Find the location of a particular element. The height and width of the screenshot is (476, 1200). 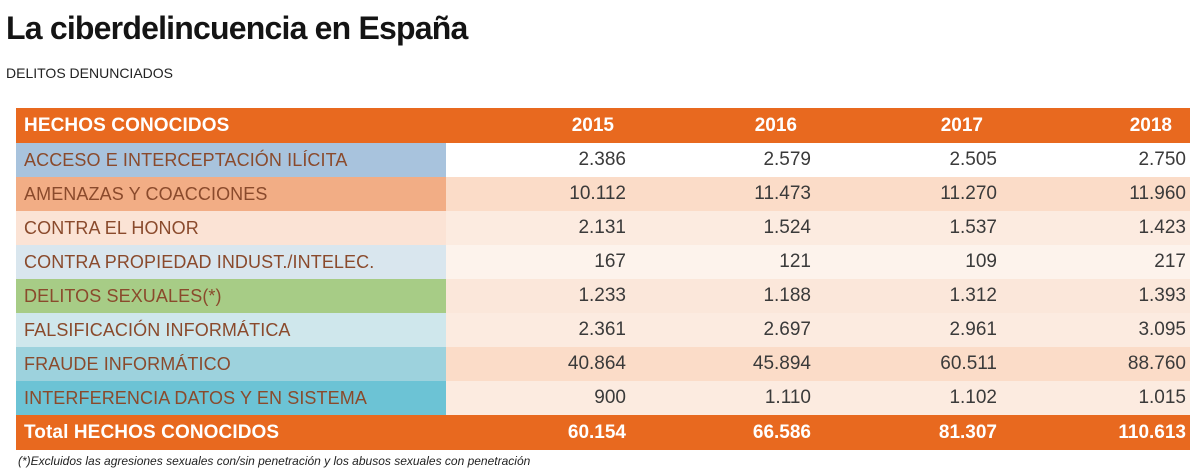

header-year-2017: 2017 is located at coordinates (961, 125).